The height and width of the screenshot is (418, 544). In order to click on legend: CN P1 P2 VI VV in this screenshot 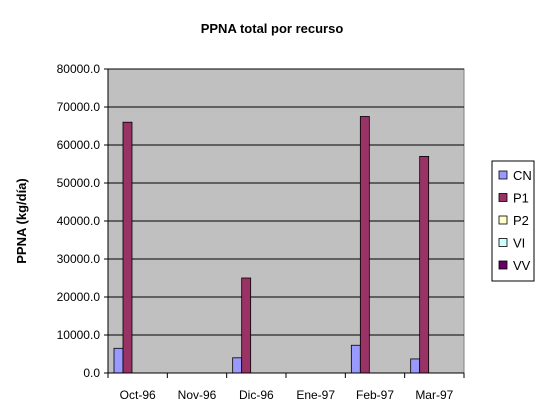, I will do `click(515, 220)`.